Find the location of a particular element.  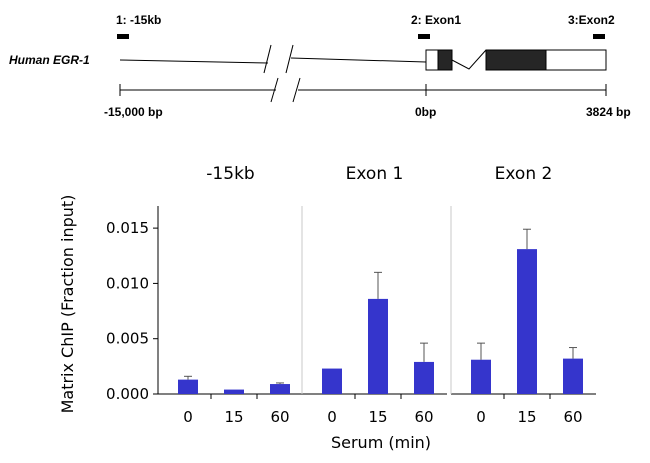

scale-label-2: 0bp is located at coordinates (425, 112).